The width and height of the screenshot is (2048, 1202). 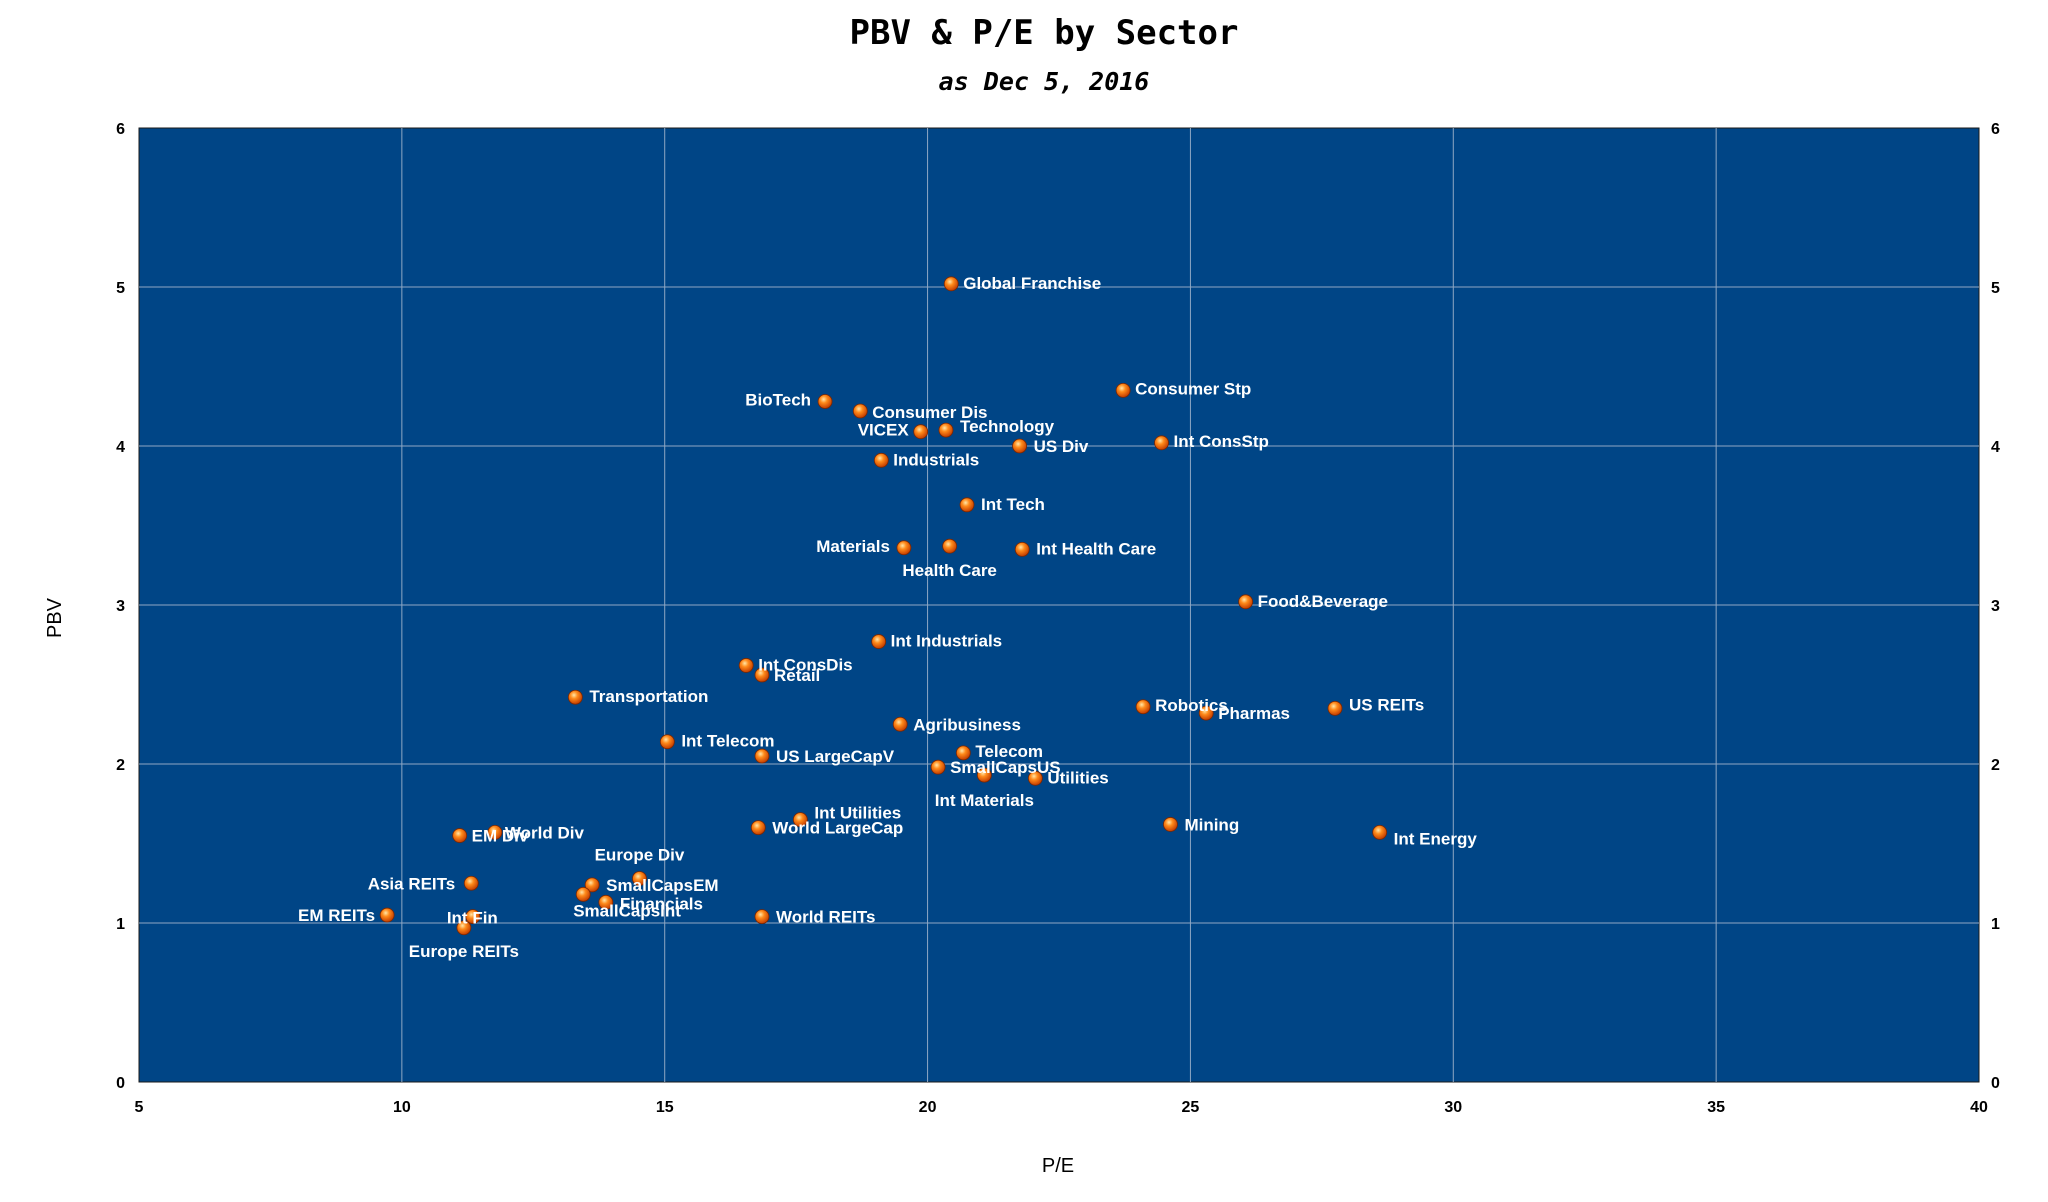 I want to click on y-tick-label-right: 2, so click(x=1995, y=765).